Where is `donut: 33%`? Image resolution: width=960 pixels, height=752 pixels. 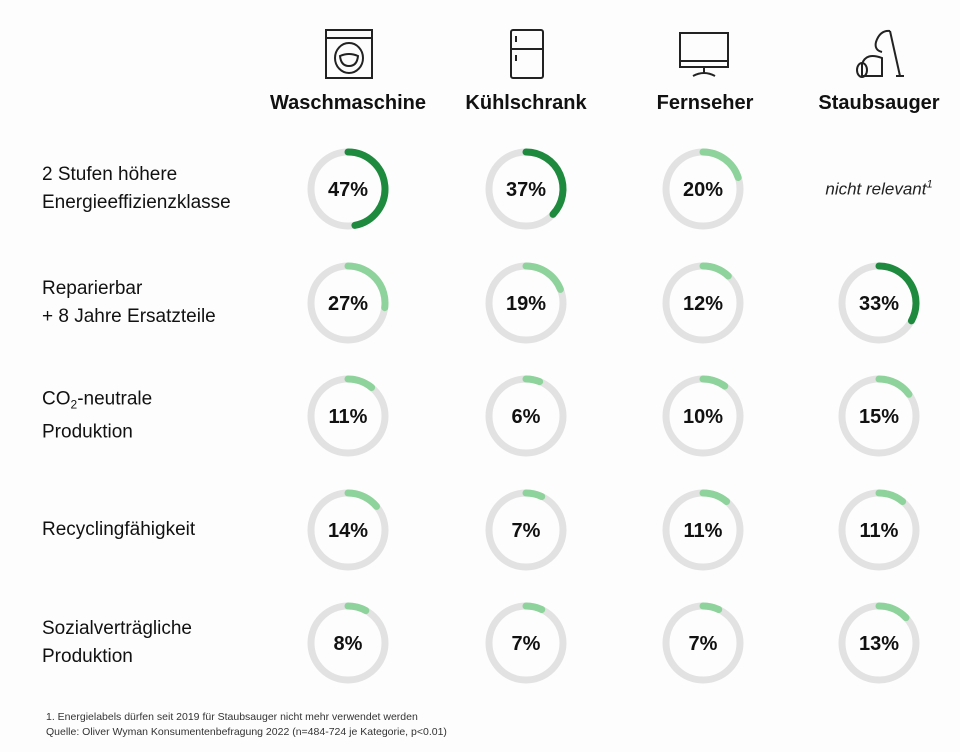
donut: 33% is located at coordinates (879, 303).